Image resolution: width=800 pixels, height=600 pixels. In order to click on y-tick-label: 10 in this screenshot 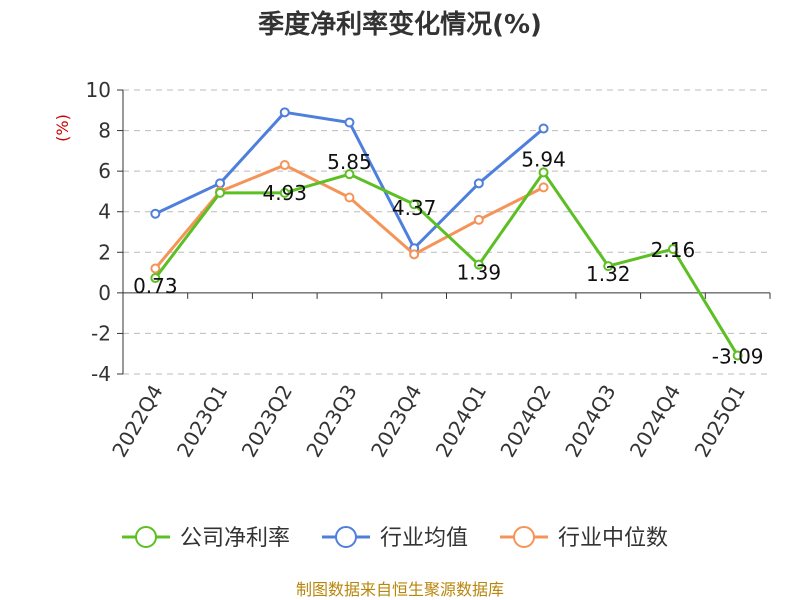, I will do `click(98, 90)`.